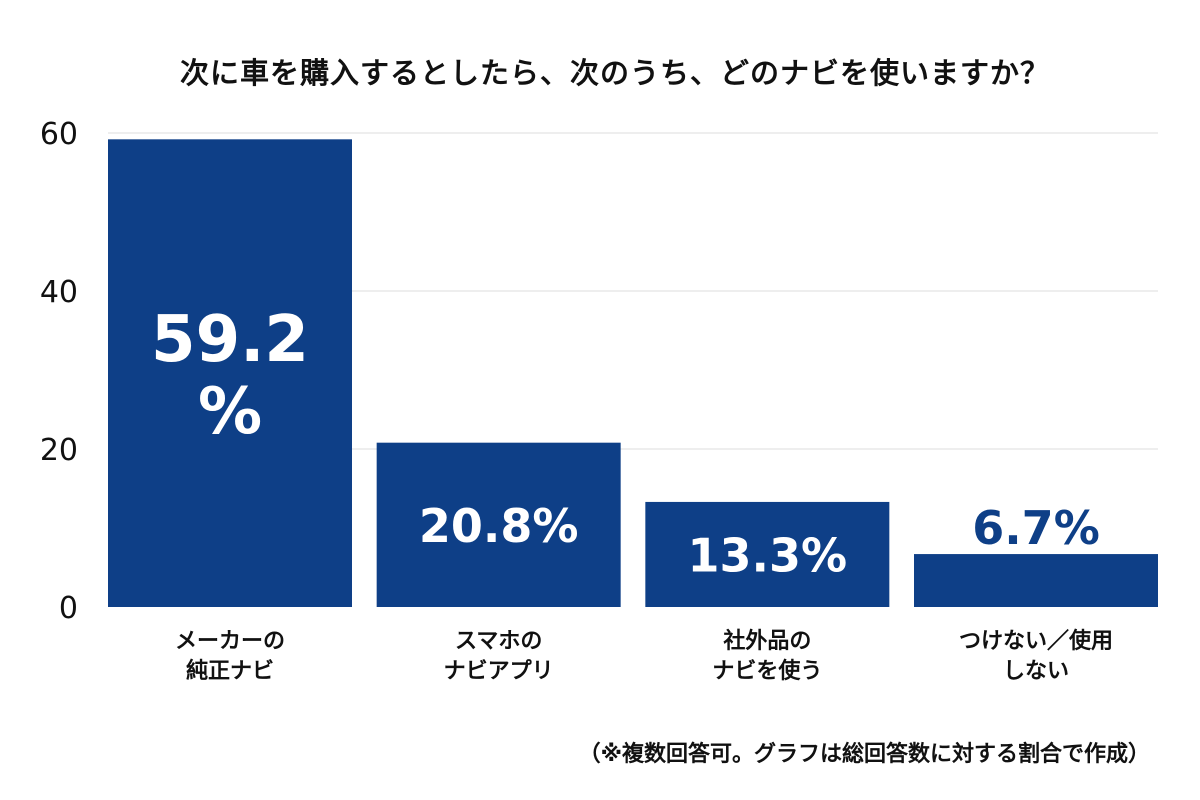 Image resolution: width=1200 pixels, height=800 pixels. I want to click on data-label: 6.7%, so click(1036, 528).